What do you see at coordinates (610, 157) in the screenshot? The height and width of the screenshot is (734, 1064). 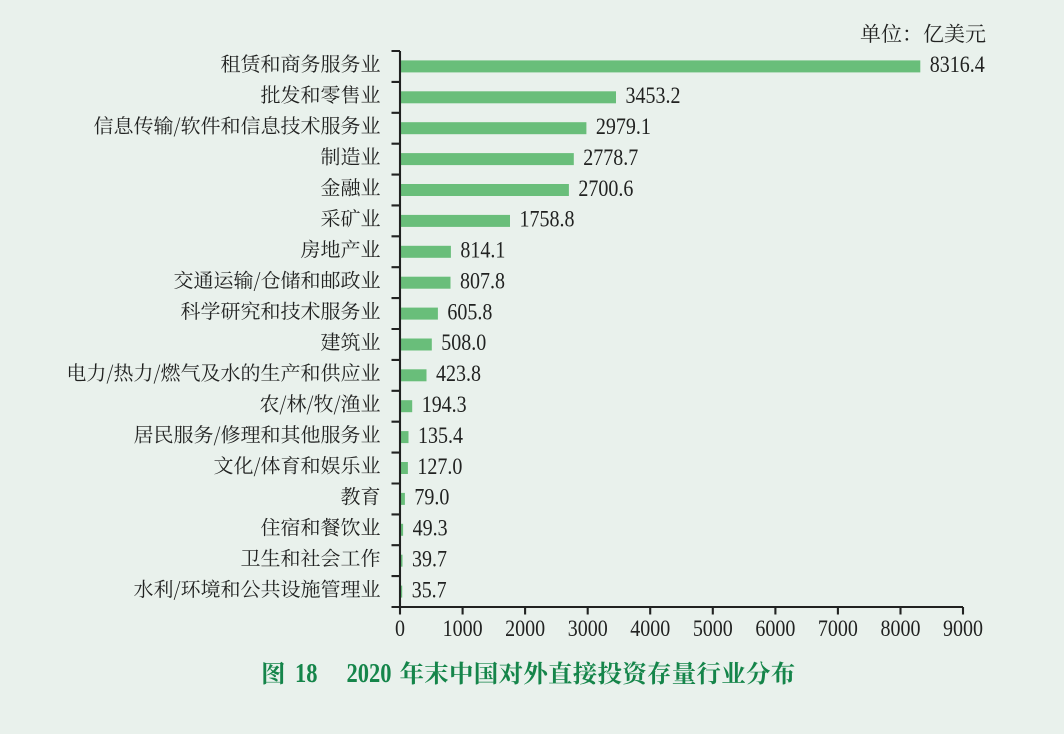 I see `svg-text: 2778.7` at bounding box center [610, 157].